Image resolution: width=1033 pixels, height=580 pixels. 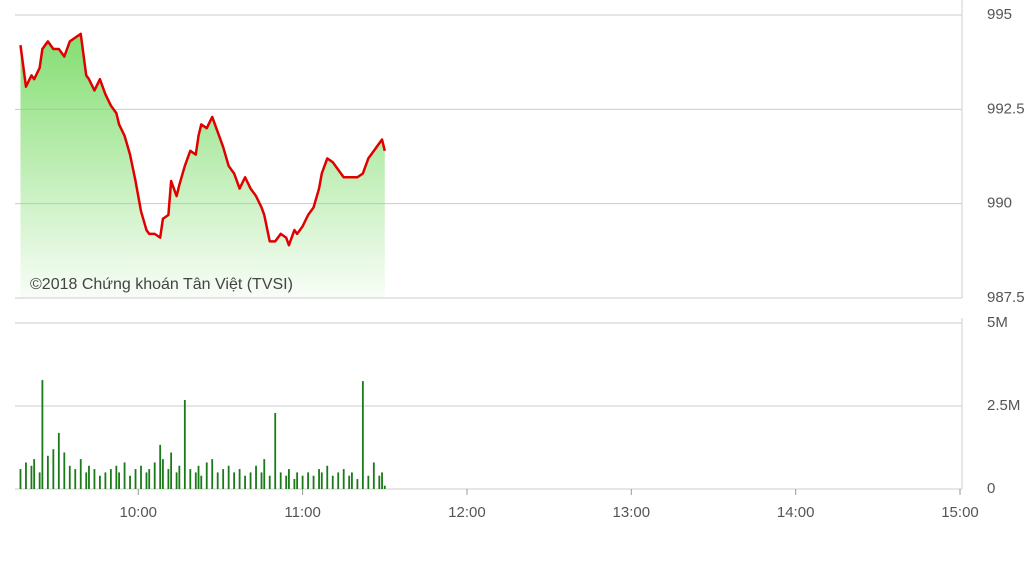 What do you see at coordinates (991, 488) in the screenshot?
I see `y-tick-label: 0` at bounding box center [991, 488].